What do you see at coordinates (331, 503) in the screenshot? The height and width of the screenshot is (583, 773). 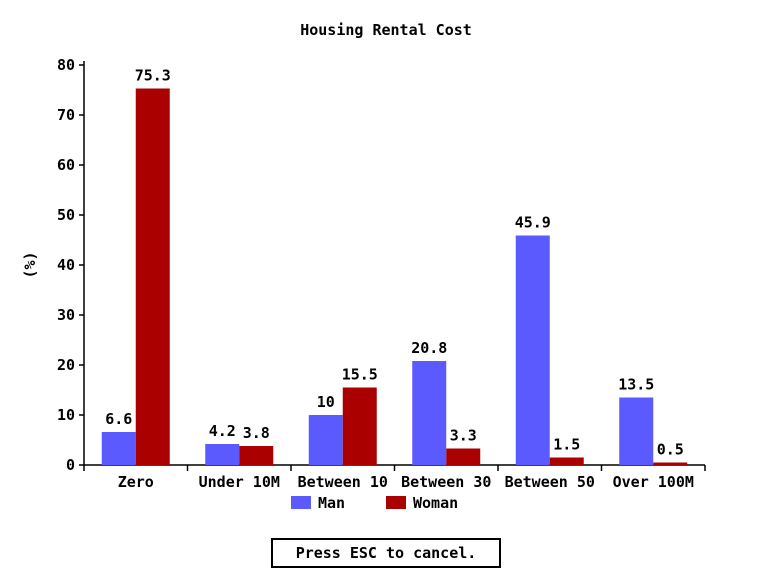 I see `legend-label-man: Man` at bounding box center [331, 503].